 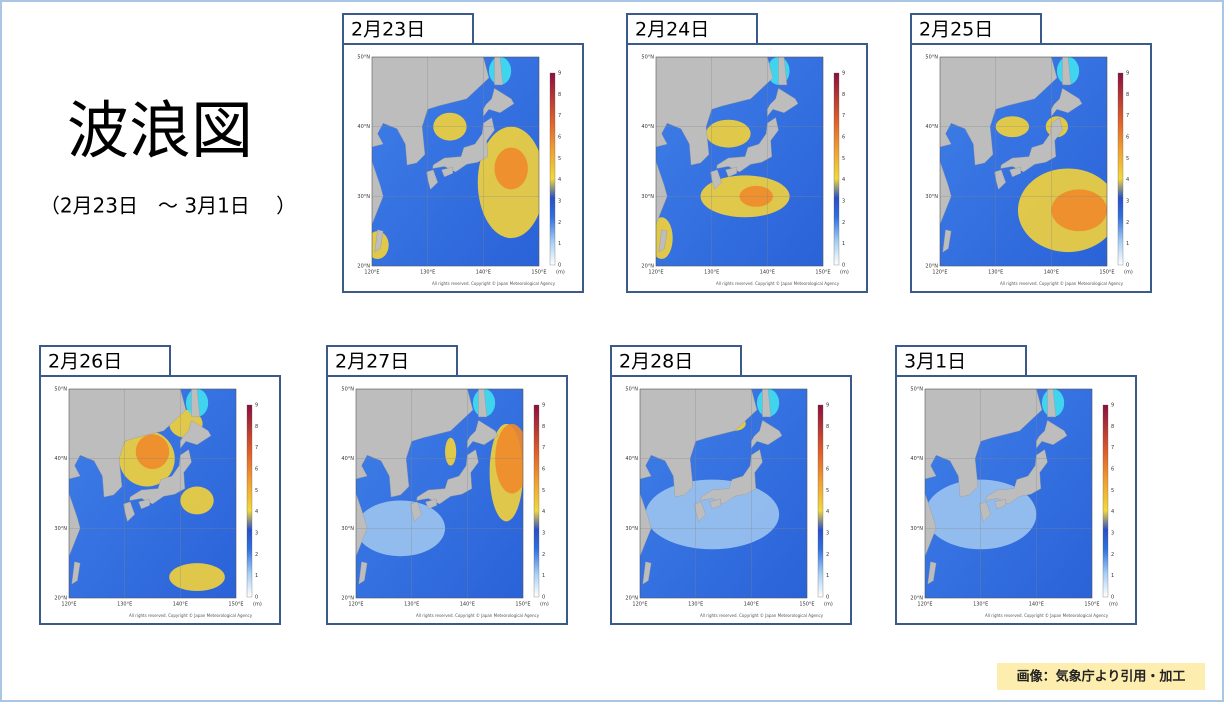 I want to click on credit-box, so click(x=1101, y=676).